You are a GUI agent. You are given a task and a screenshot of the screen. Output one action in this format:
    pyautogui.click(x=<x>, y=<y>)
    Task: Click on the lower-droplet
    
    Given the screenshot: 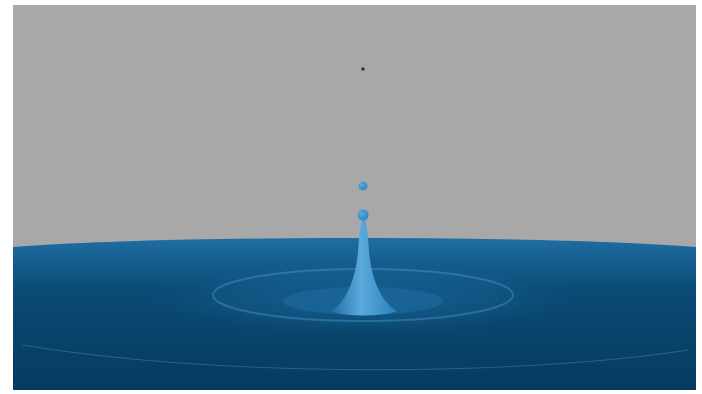 What is the action you would take?
    pyautogui.click(x=363, y=215)
    